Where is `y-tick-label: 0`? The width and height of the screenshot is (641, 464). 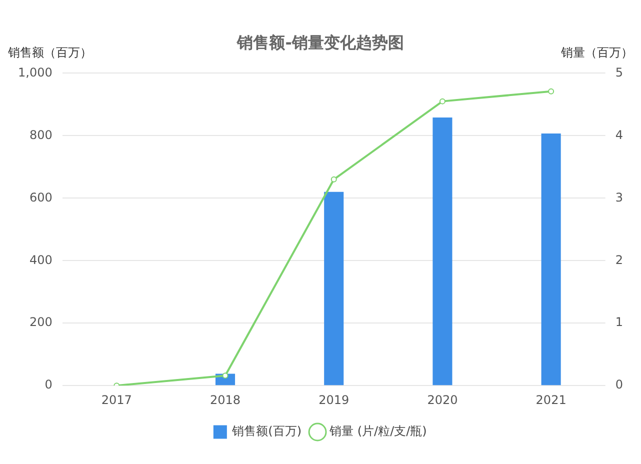 y-tick-label: 0 is located at coordinates (48, 385).